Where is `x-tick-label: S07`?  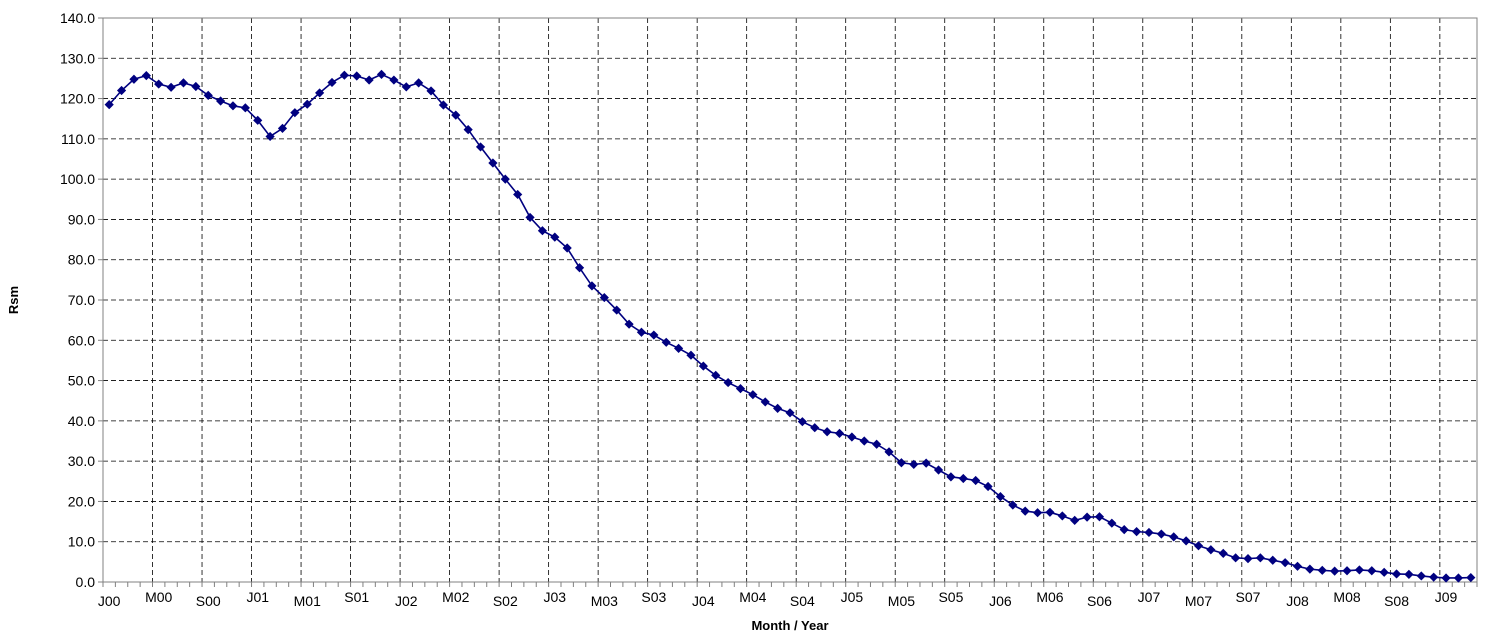 x-tick-label: S07 is located at coordinates (1248, 597).